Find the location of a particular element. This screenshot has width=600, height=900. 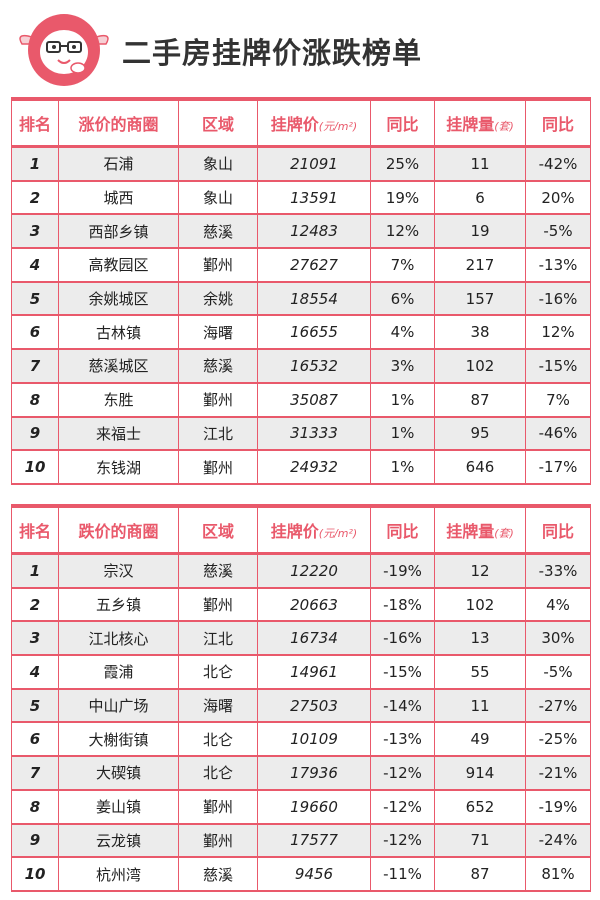

table-row: 2 城西 象山 13591 19% 6 20% is located at coordinates (301, 198).